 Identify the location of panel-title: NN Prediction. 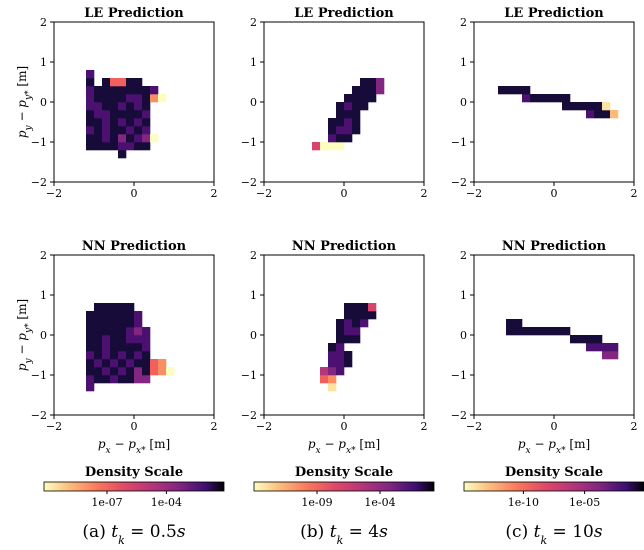
(344, 246).